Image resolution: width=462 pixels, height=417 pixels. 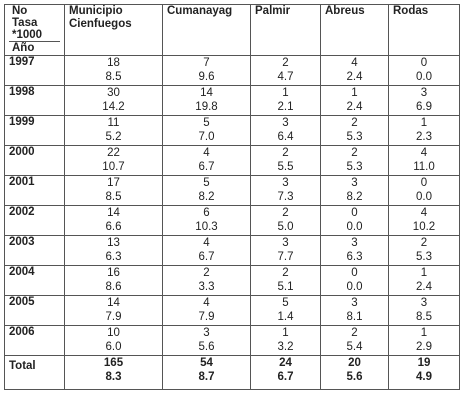 I want to click on case-count: 24, so click(x=285, y=363).